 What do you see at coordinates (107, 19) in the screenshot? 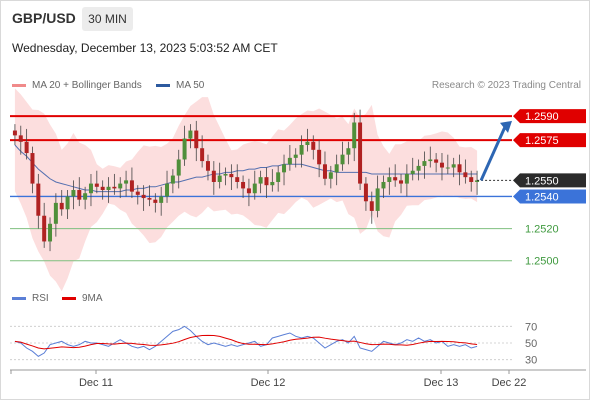
I see `timeframe-badge: 30 MIN` at bounding box center [107, 19].